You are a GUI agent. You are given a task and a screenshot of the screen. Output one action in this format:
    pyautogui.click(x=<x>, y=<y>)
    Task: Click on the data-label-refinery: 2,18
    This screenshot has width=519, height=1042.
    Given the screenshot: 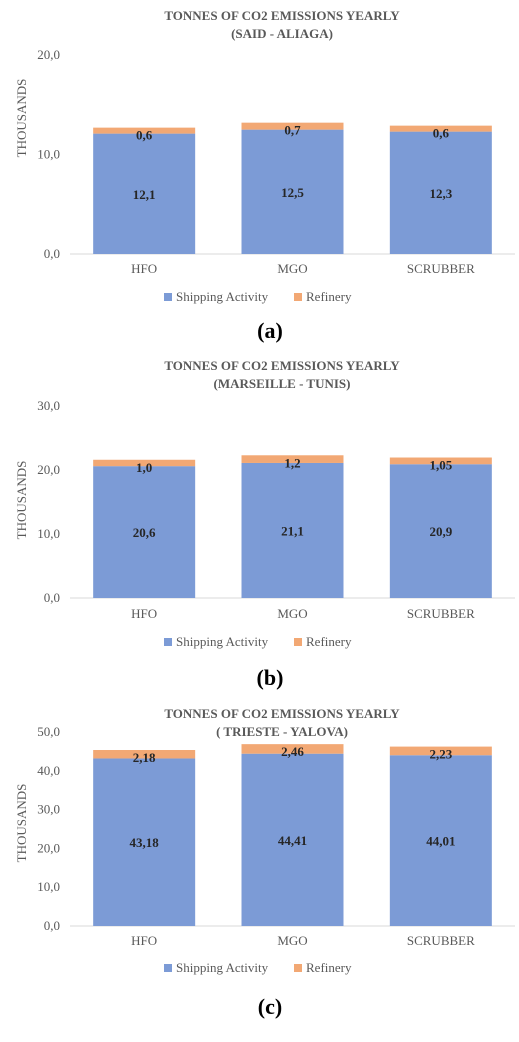 What is the action you would take?
    pyautogui.click(x=144, y=757)
    